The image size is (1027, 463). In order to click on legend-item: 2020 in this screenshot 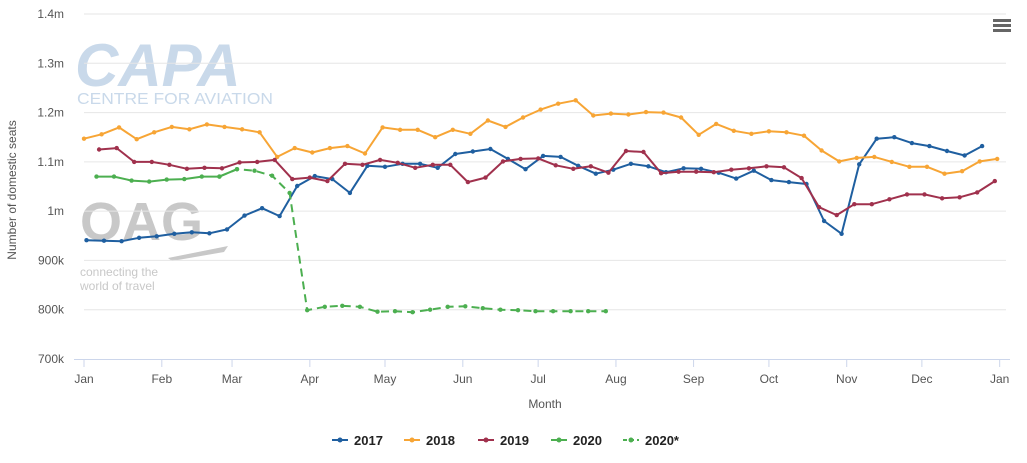, I will do `click(576, 440)`.